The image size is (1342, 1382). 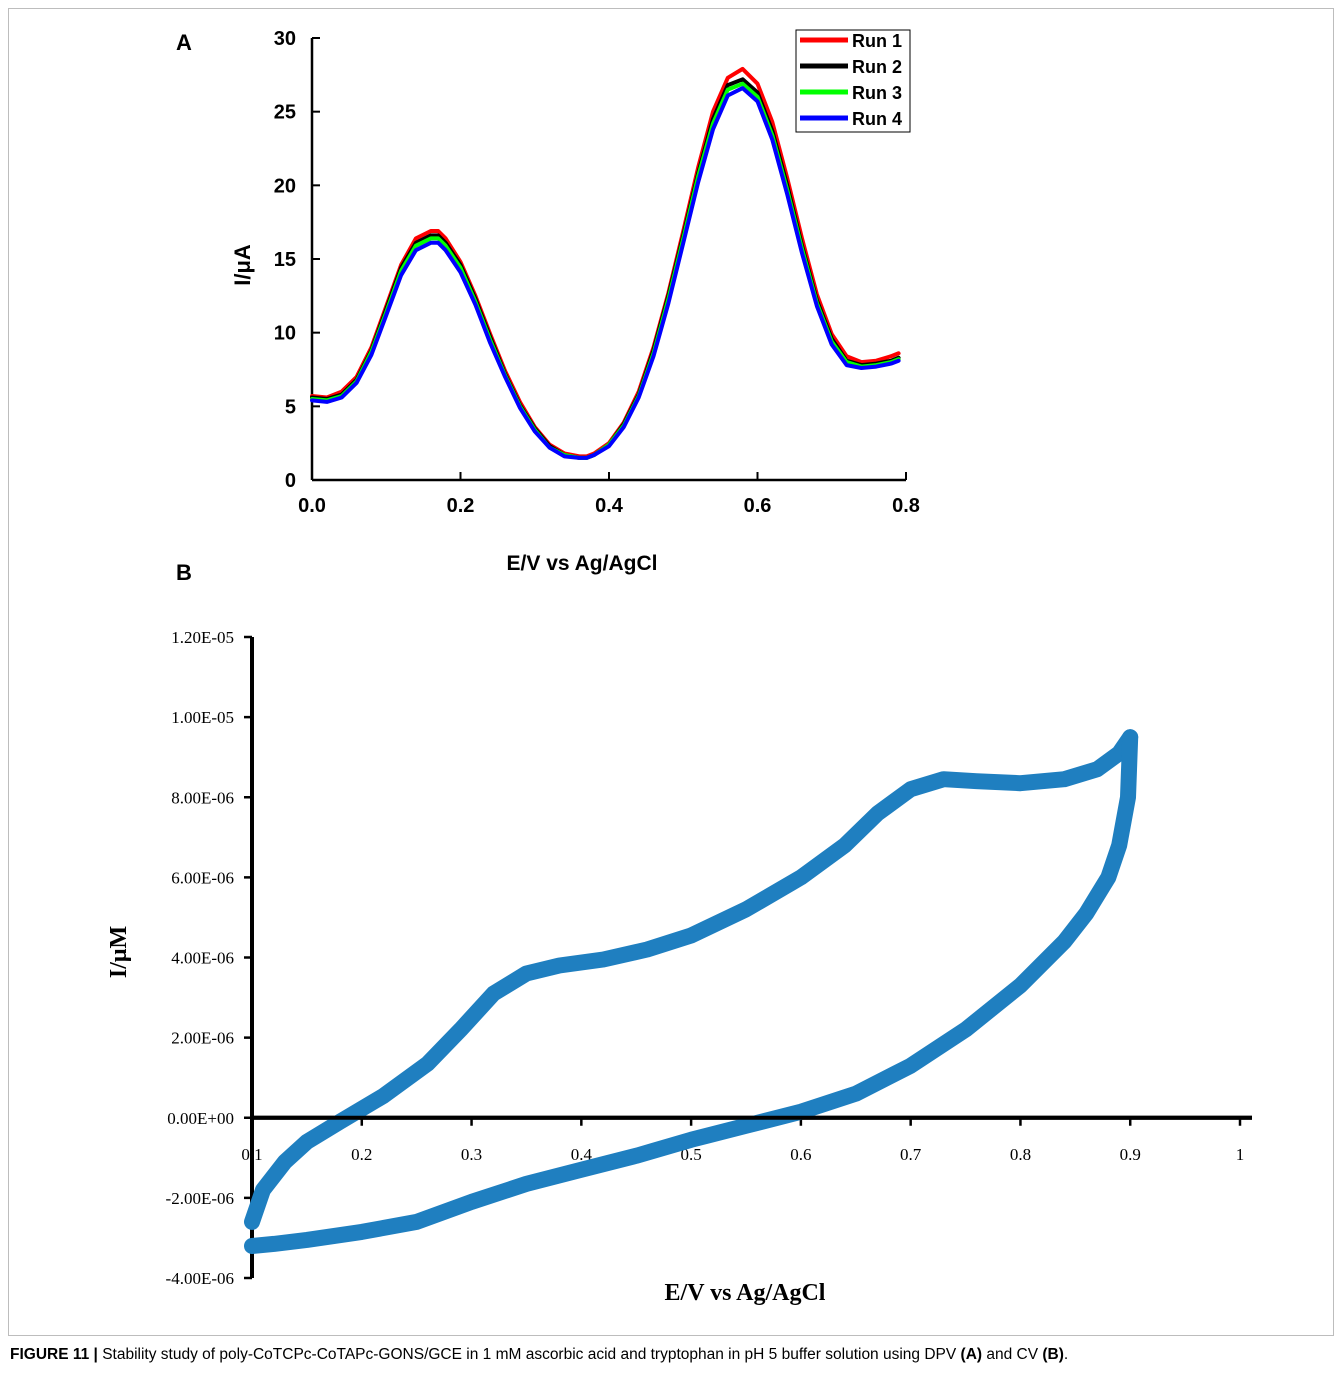 What do you see at coordinates (285, 39) in the screenshot?
I see `y-tick-label-a: 30` at bounding box center [285, 39].